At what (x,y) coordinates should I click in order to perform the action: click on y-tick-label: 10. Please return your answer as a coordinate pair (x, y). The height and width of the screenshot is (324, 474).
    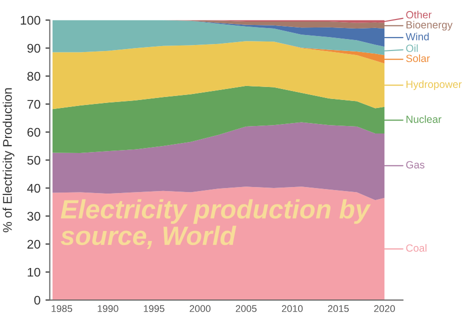
    Looking at the image, I should click on (34, 272).